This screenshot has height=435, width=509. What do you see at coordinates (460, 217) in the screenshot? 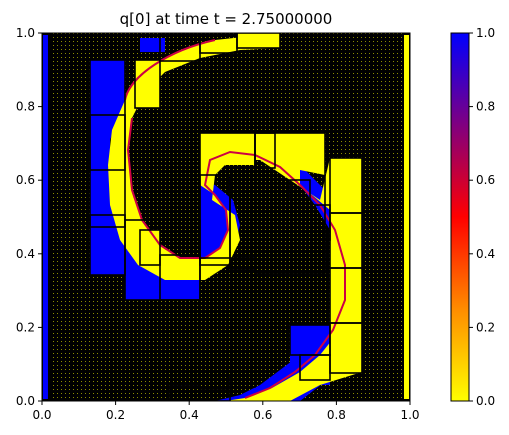
I see `colorbar` at bounding box center [460, 217].